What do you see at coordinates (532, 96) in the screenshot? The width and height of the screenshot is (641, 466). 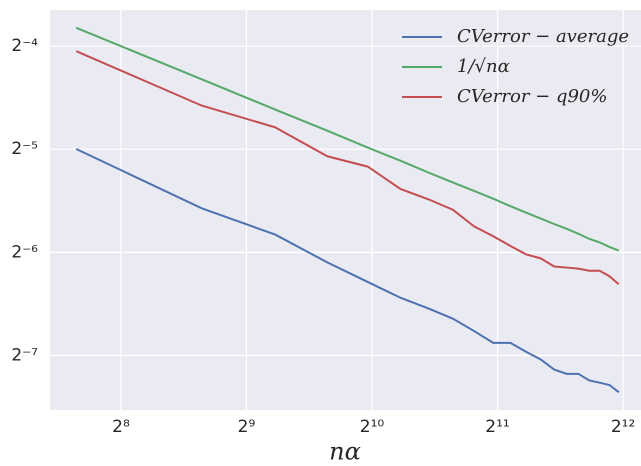 I see `legend-label: CVerror − q90%` at bounding box center [532, 96].